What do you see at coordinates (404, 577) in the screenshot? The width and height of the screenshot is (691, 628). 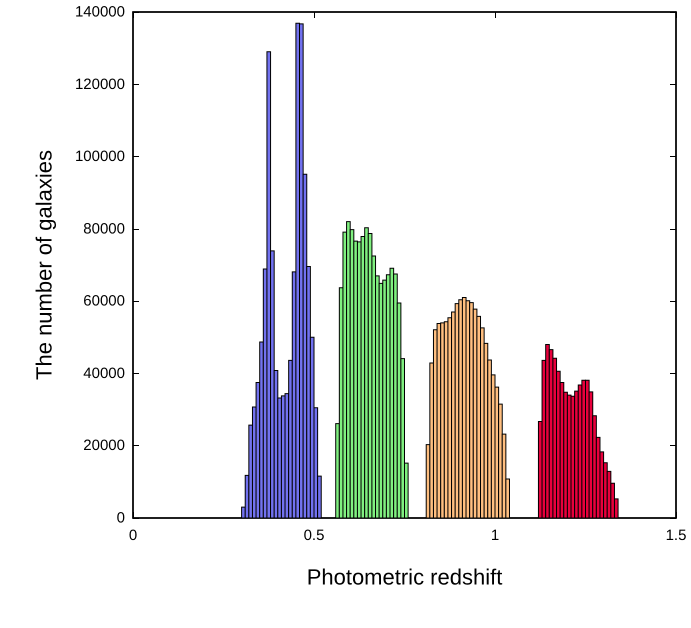 I see `x-axis-title: Photometric redshift` at bounding box center [404, 577].